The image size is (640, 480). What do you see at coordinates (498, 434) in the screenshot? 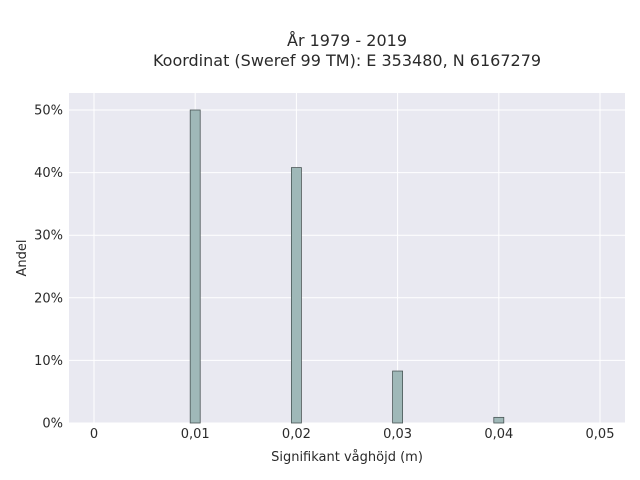
I see `x-tick-label-4: 0,04` at bounding box center [498, 434].